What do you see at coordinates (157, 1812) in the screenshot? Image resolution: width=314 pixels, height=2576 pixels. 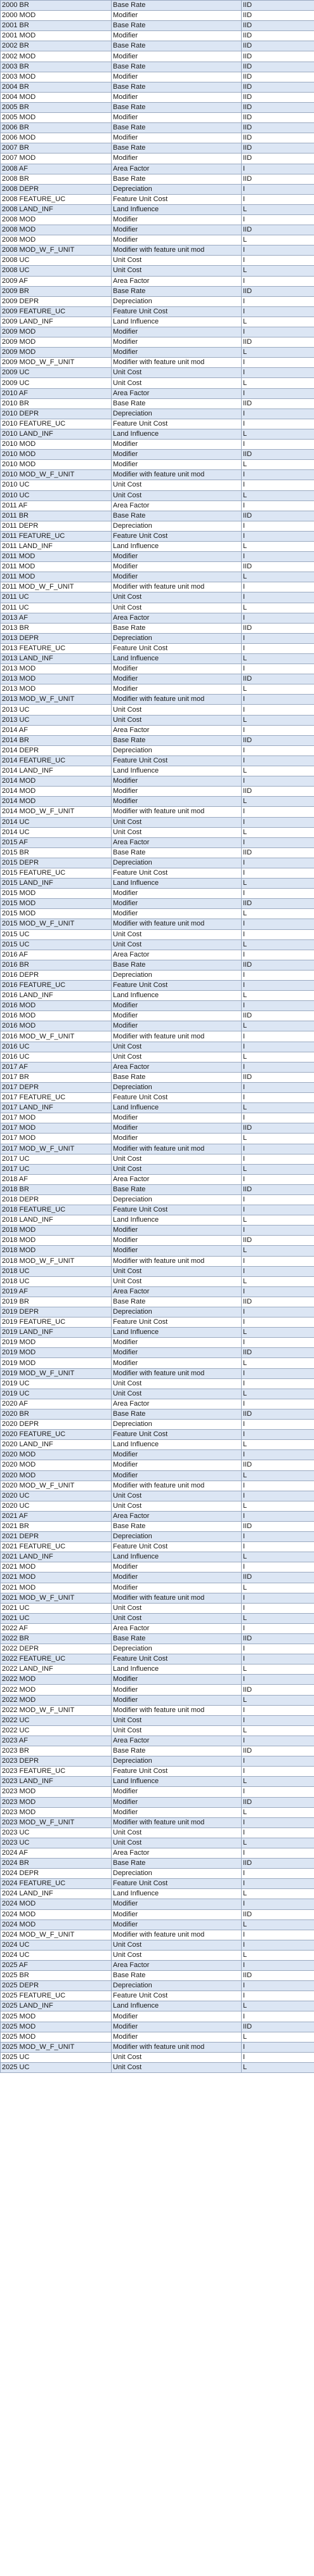 I see `table-row: 2023 MOD Modifier L` at bounding box center [157, 1812].